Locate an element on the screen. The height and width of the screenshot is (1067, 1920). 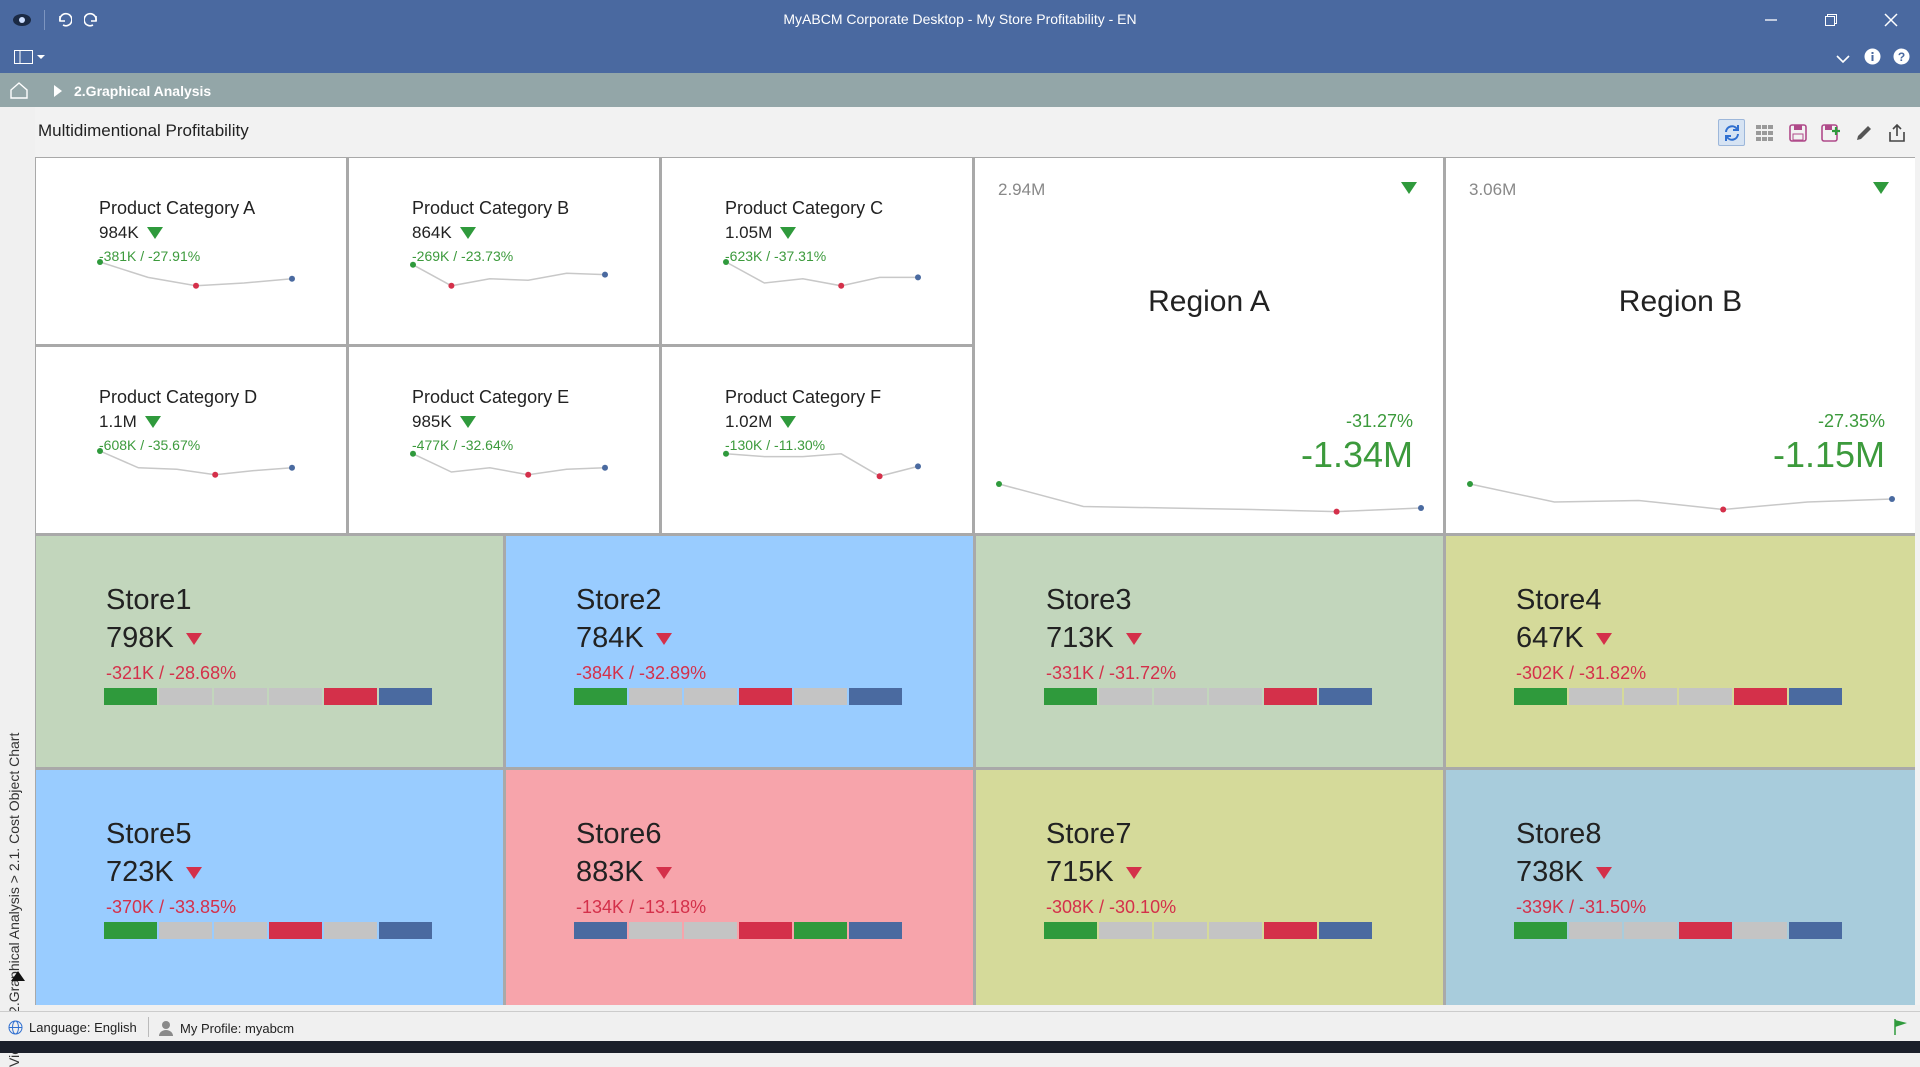
save-icon is located at coordinates (1797, 132).